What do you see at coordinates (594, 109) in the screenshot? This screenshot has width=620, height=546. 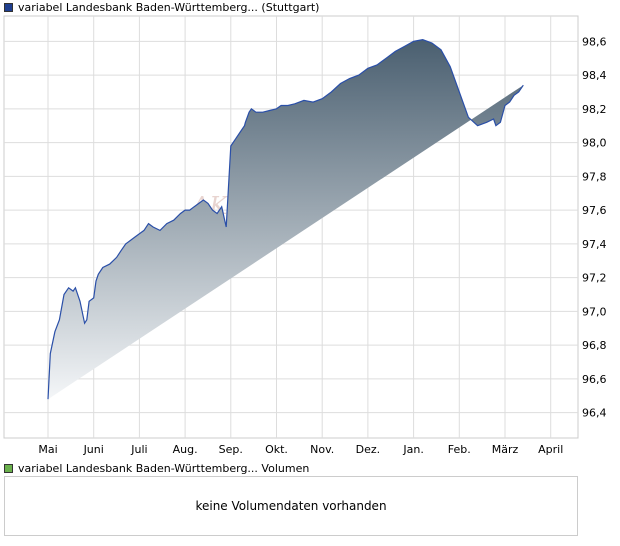 I see `y-tick-label: 98,2` at bounding box center [594, 109].